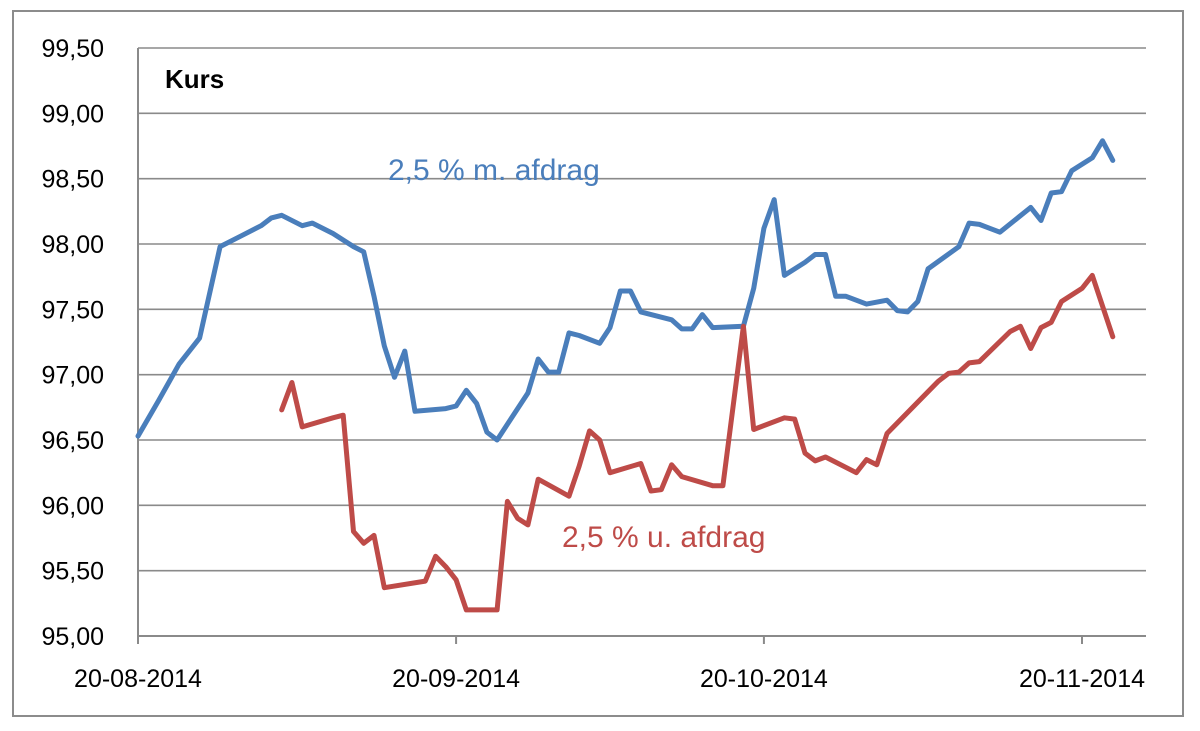  Describe the element at coordinates (72, 49) in the screenshot. I see `y-tick-label: 99,50` at that location.